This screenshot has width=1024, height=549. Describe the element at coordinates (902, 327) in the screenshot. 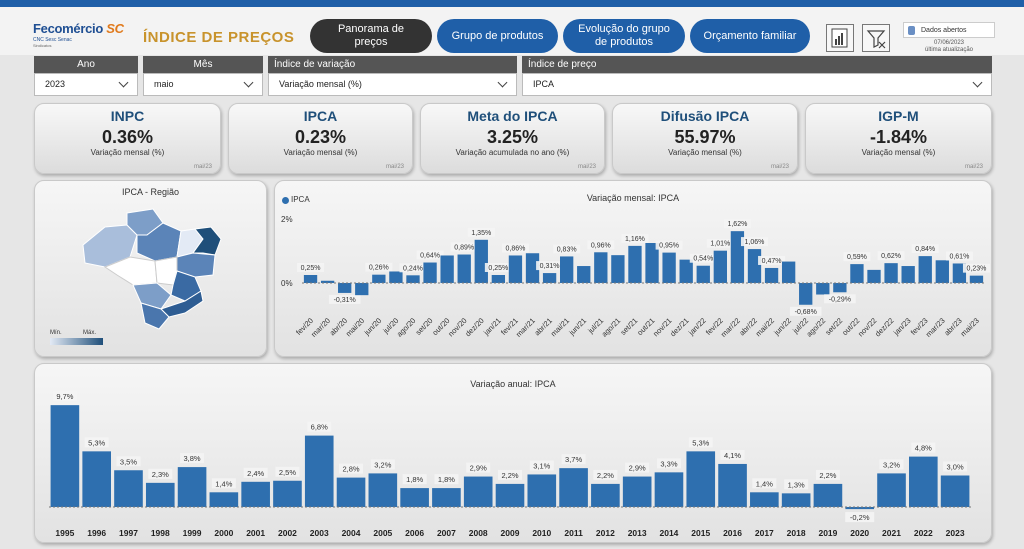

I see `x-tick-label: jan/23` at that location.